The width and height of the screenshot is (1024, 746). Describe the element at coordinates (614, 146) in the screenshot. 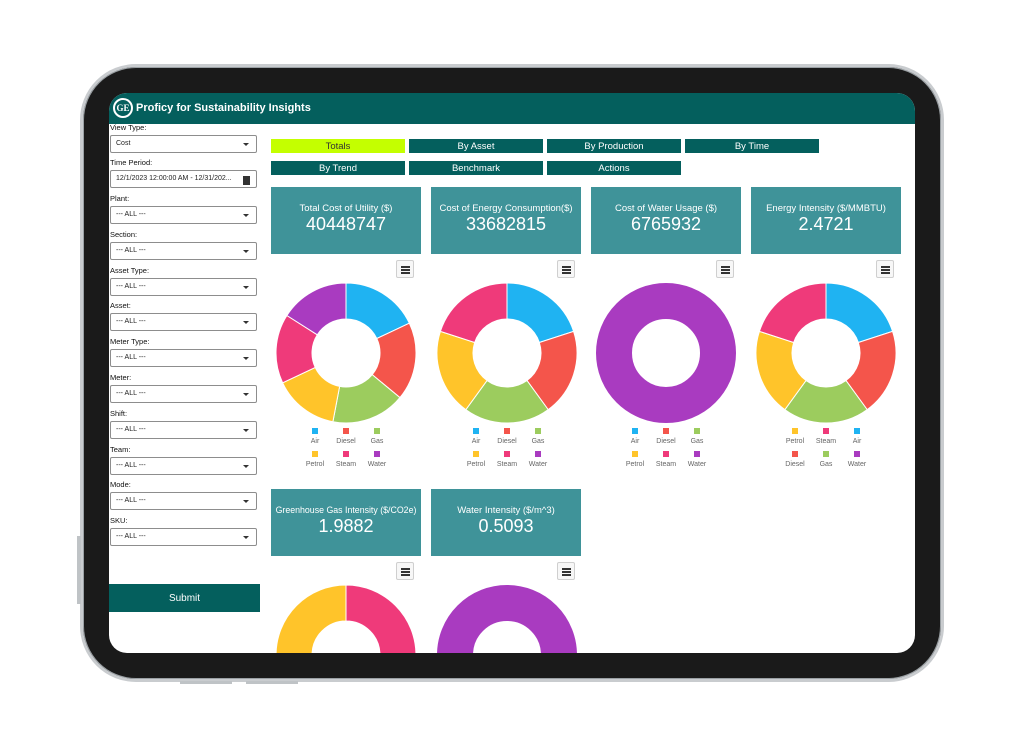

I see `tab-by-production: By Production` at that location.